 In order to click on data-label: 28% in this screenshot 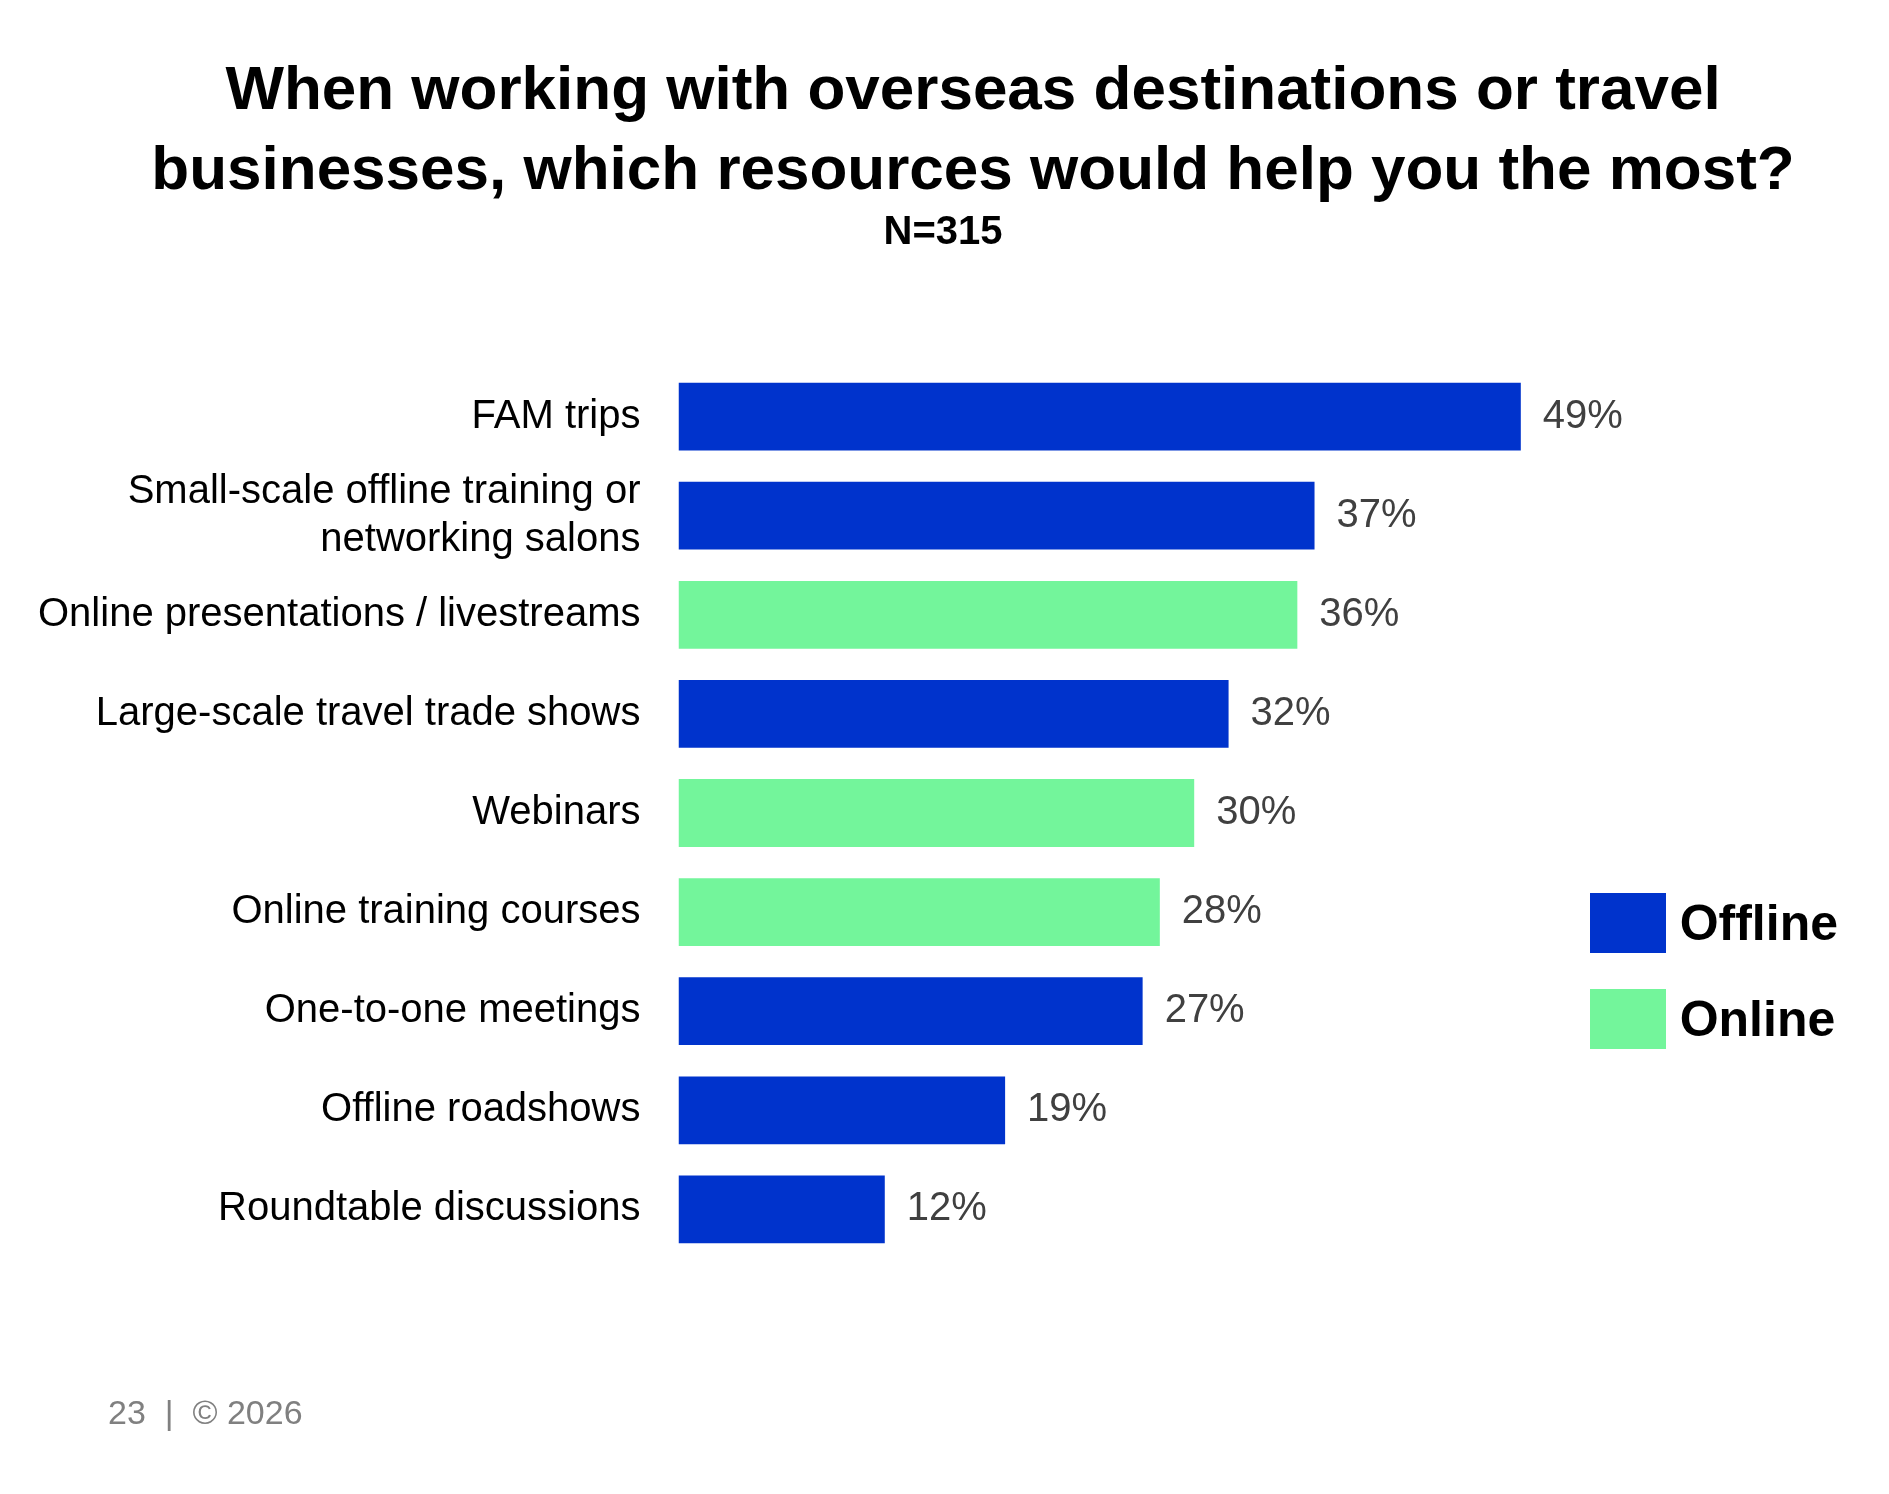, I will do `click(1221, 909)`.